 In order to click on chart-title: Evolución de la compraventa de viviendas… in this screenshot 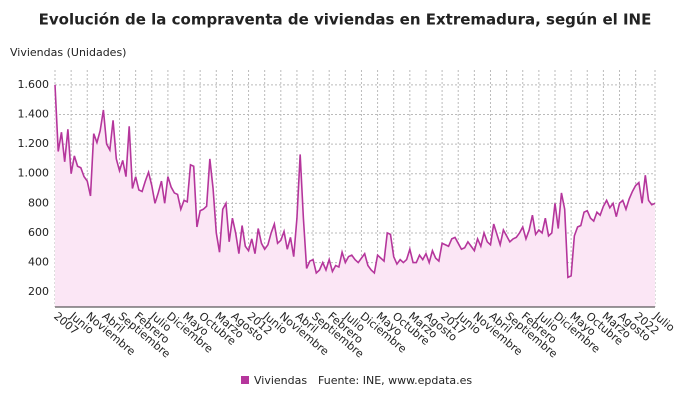, I will do `click(345, 20)`.